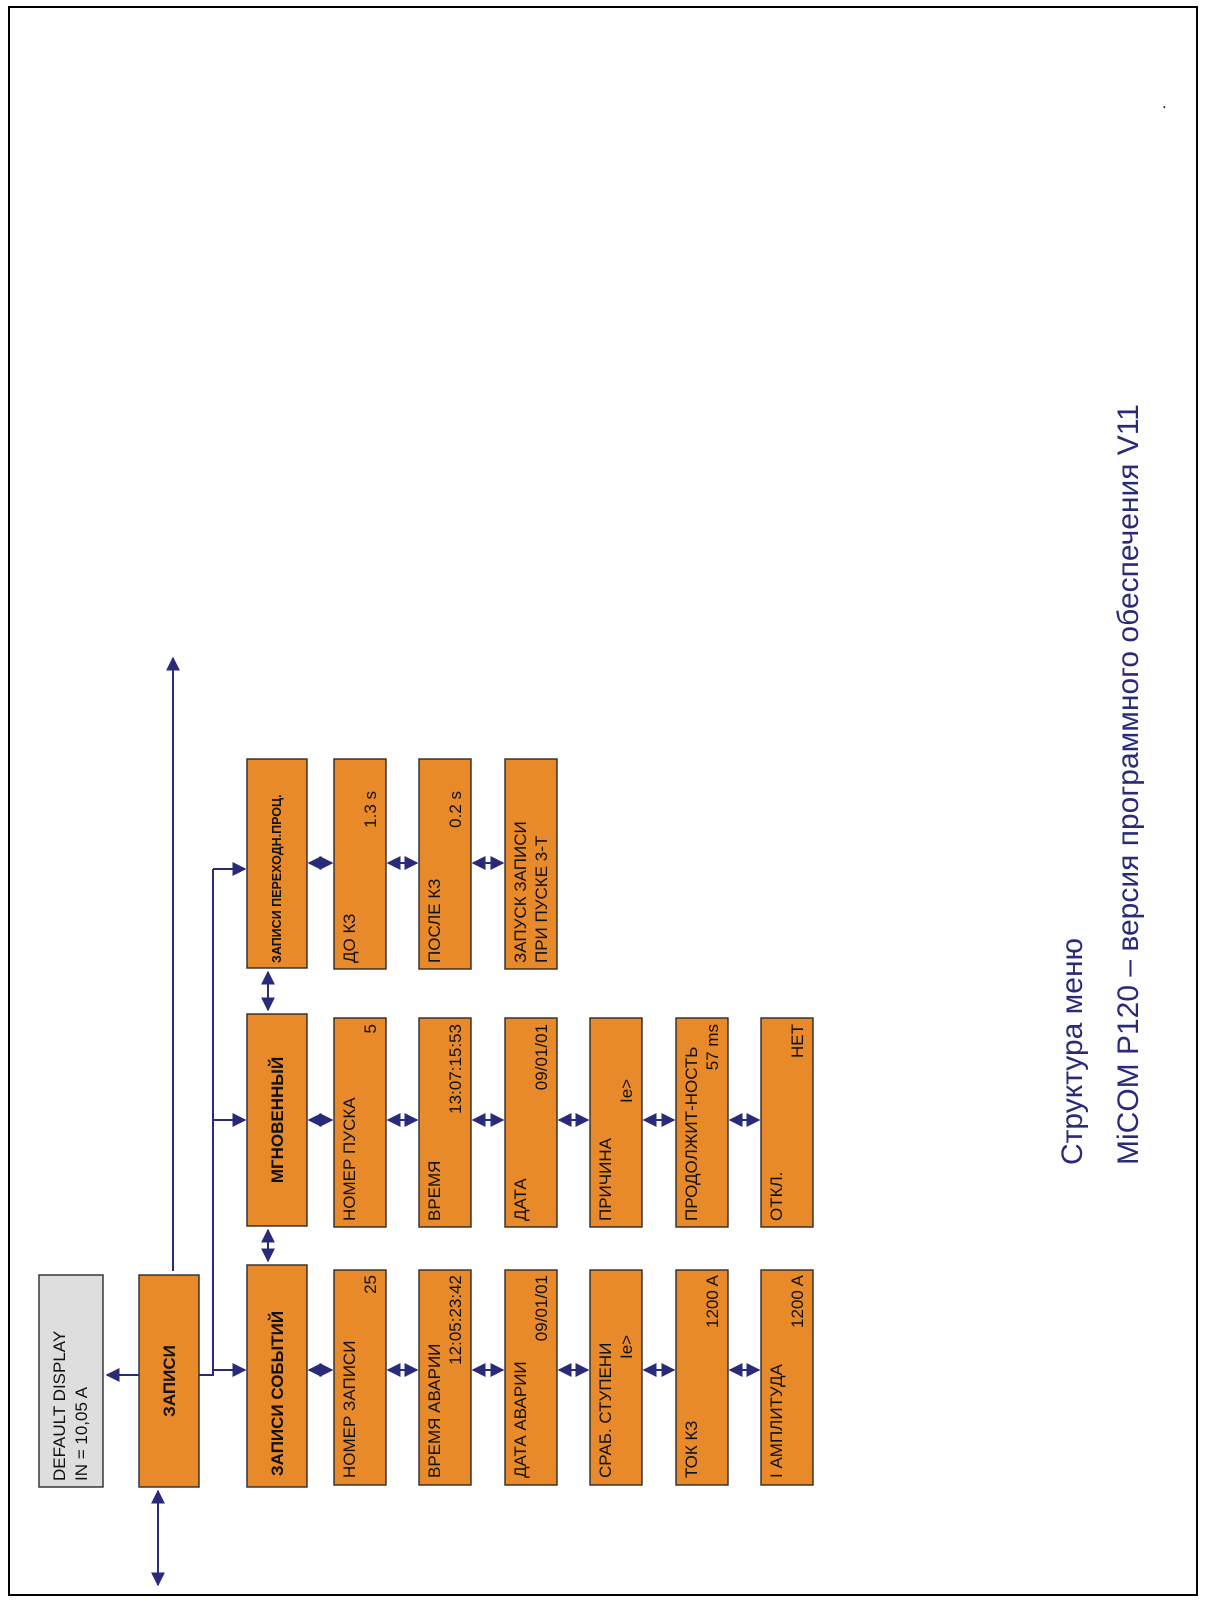  I want to click on svg-text: ПРОДОЛЖИТ-НОСТЬ, so click(691, 1134).